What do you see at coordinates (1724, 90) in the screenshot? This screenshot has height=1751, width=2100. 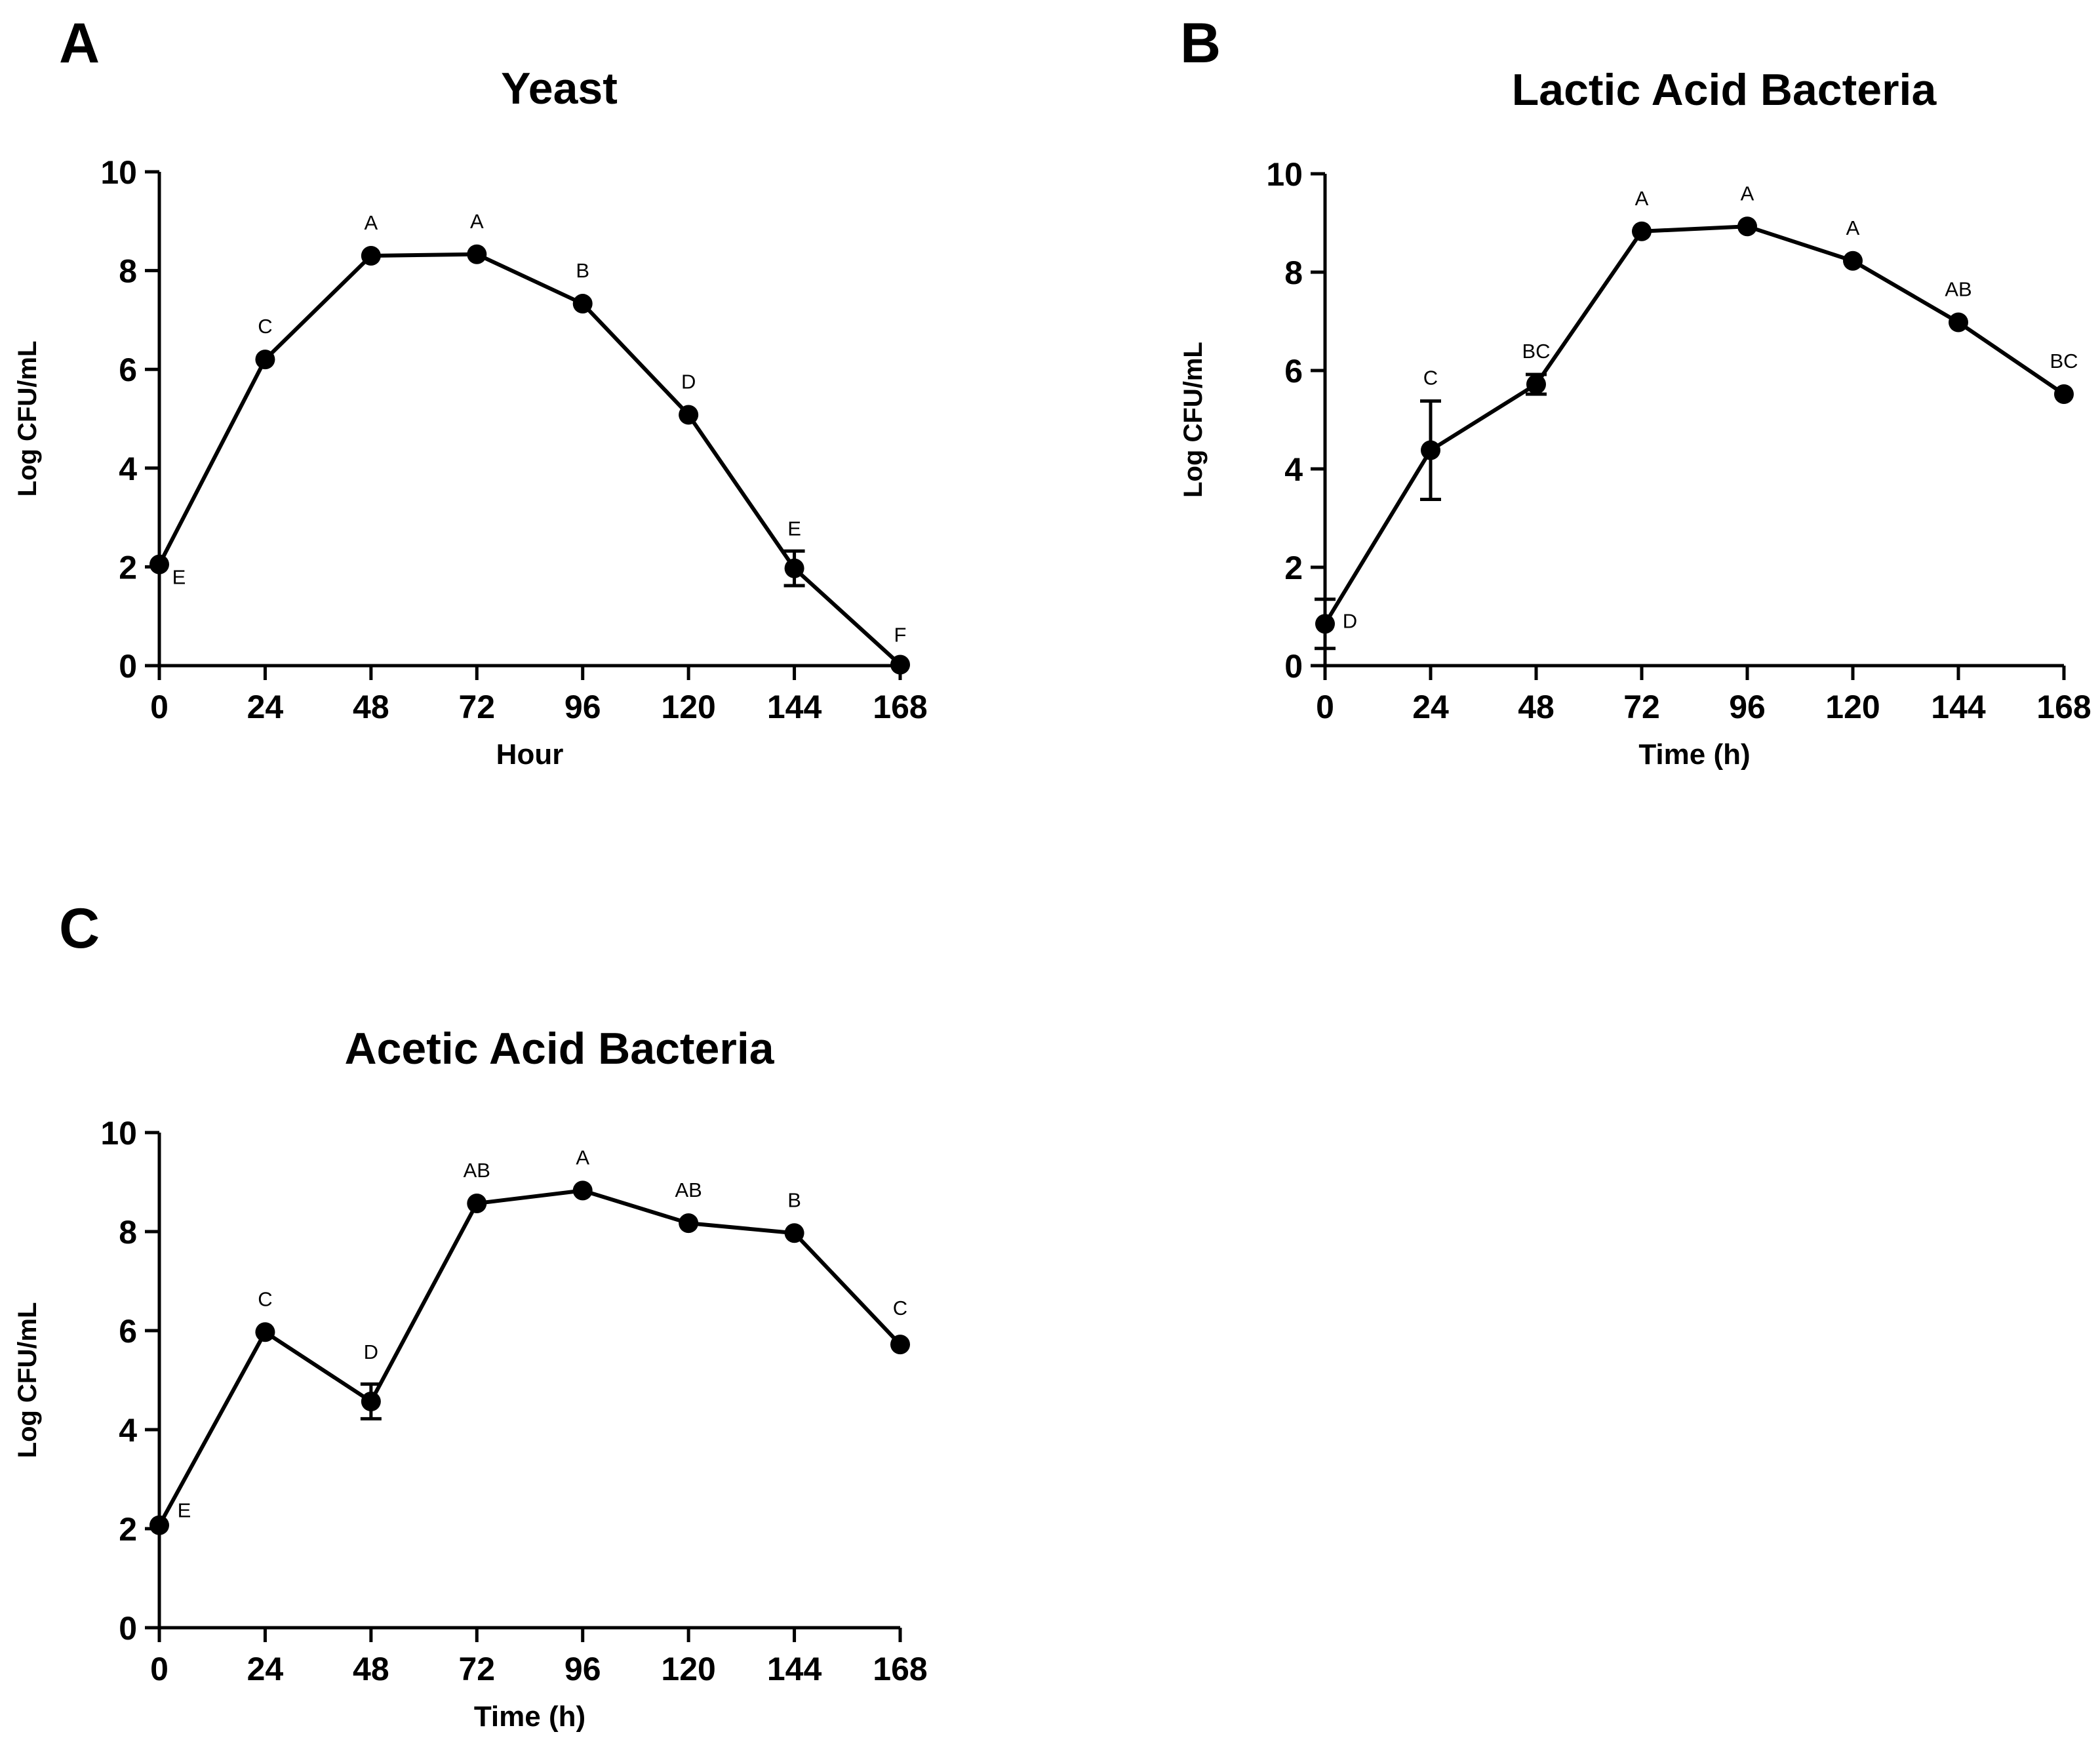 I see `chart-title: Lactic Acid Bacteria` at bounding box center [1724, 90].